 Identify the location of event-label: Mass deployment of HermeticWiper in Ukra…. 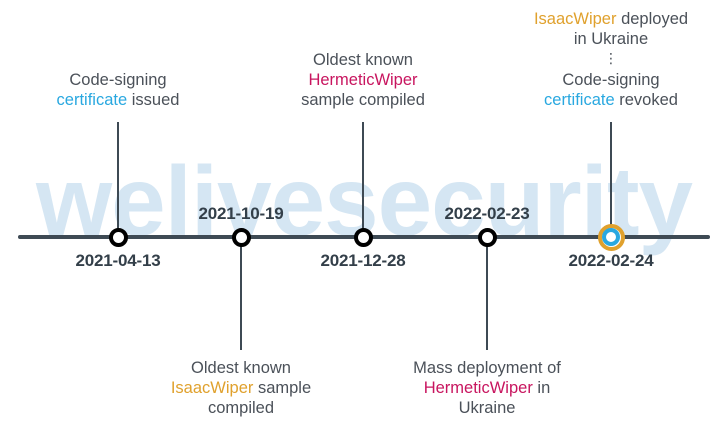
(487, 388).